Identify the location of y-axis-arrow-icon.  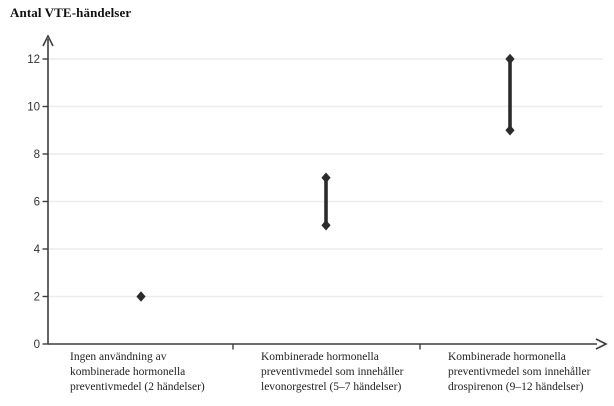
(48, 40).